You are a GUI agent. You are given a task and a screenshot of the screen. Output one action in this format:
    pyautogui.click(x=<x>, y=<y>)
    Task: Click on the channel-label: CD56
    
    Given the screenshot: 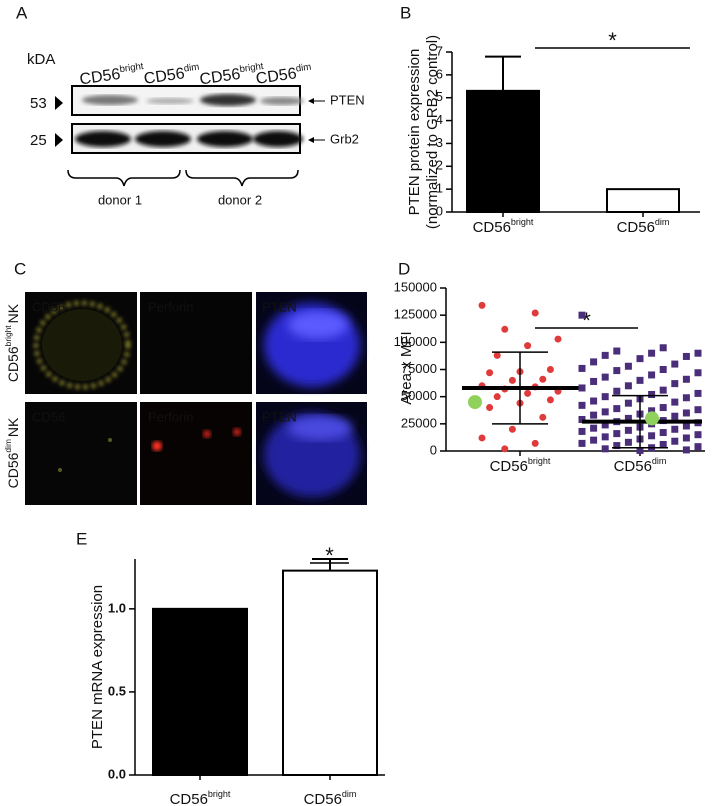 What is the action you would take?
    pyautogui.click(x=48, y=306)
    